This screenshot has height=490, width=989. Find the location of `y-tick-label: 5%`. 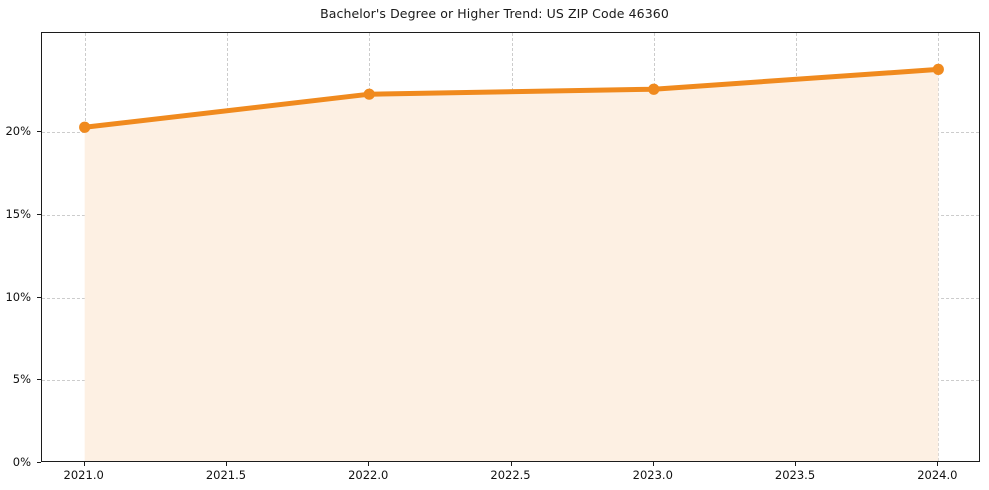

y-tick-label: 5% is located at coordinates (21, 379).